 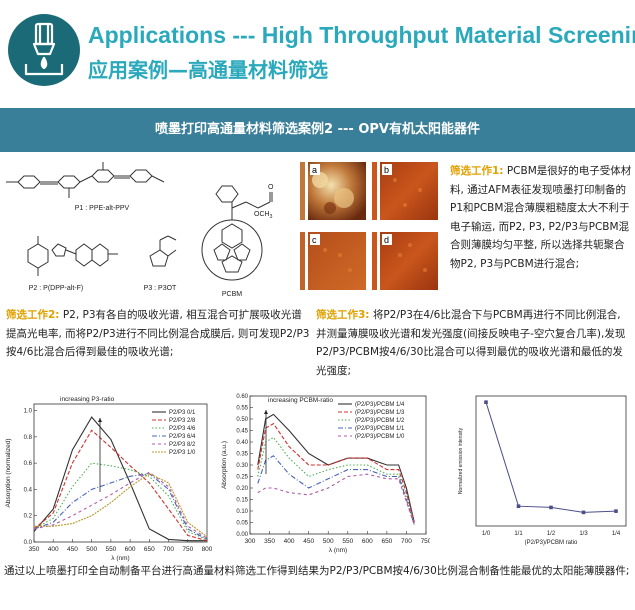 I want to click on x-tick-label: 500, so click(x=328, y=541).